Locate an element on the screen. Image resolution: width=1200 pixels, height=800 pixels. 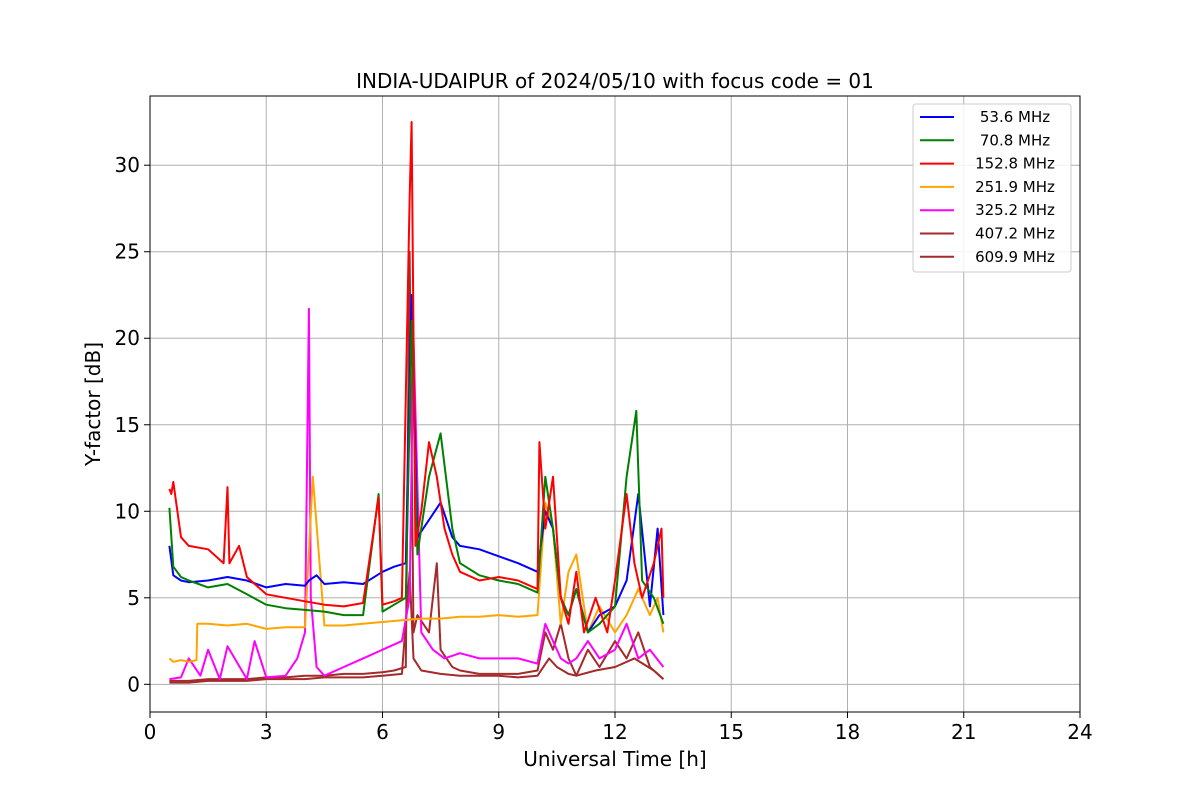
legend-label: 70.8 MHz is located at coordinates (1015, 140).